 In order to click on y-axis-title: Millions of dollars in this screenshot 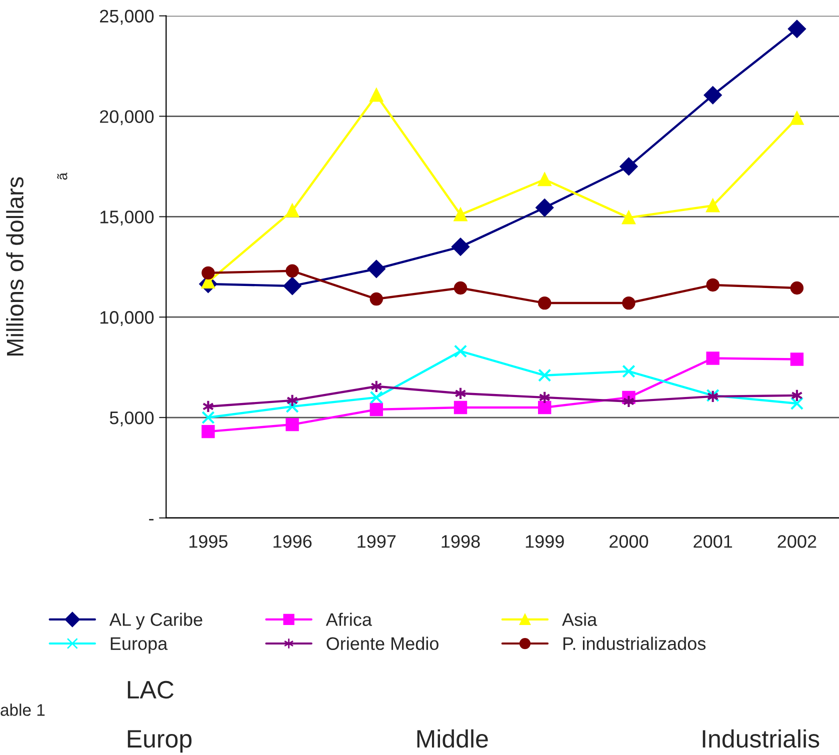, I will do `click(15, 266)`.